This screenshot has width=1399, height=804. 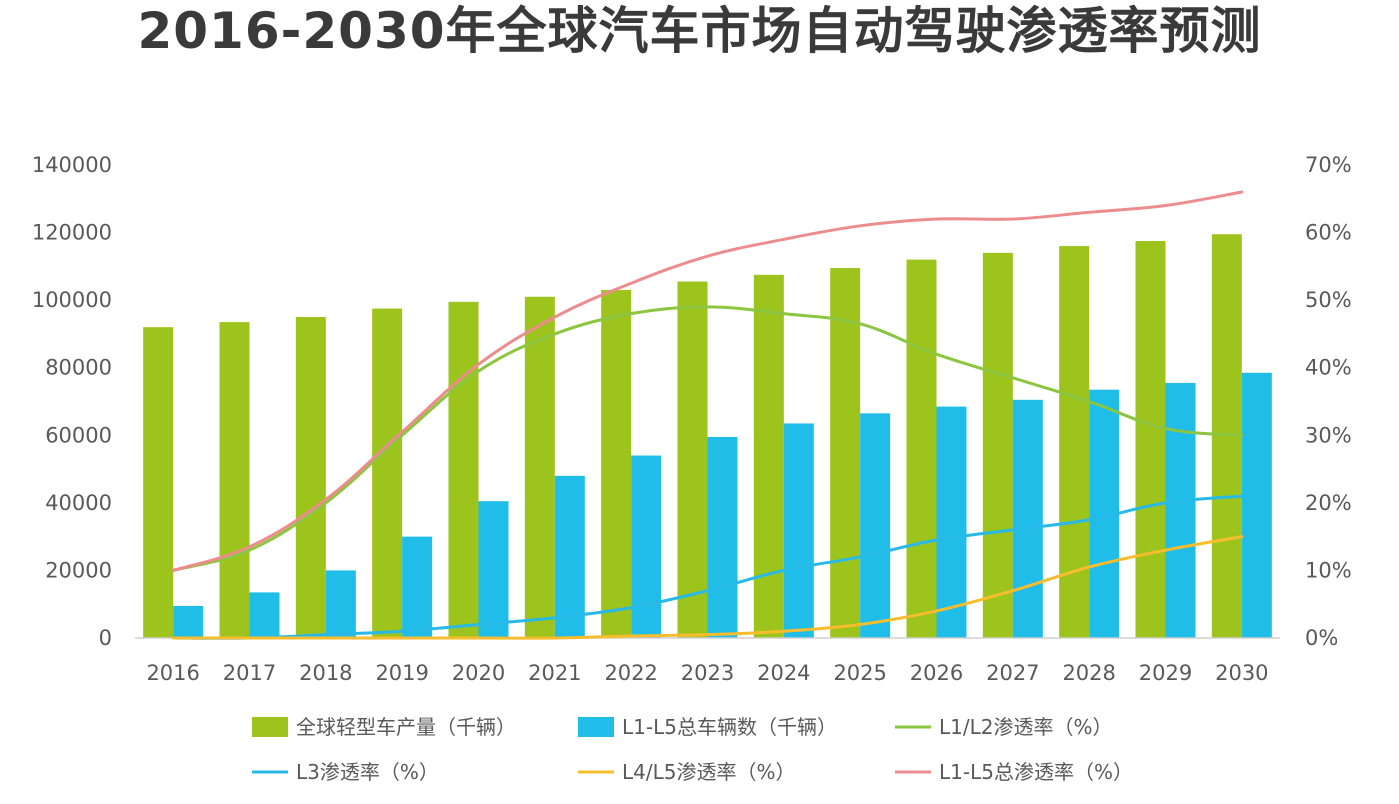 What do you see at coordinates (936, 673) in the screenshot?
I see `x-tick-label: 2026` at bounding box center [936, 673].